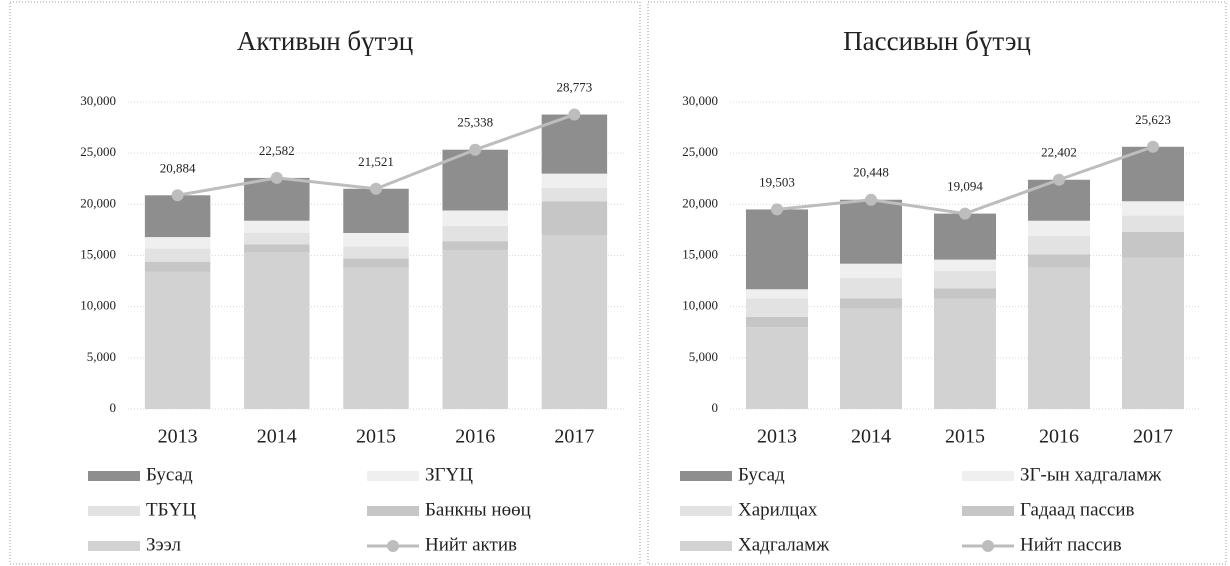 This screenshot has height=566, width=1230. What do you see at coordinates (449, 474) in the screenshot?
I see `legend-label: ЗГҮЦ` at bounding box center [449, 474].